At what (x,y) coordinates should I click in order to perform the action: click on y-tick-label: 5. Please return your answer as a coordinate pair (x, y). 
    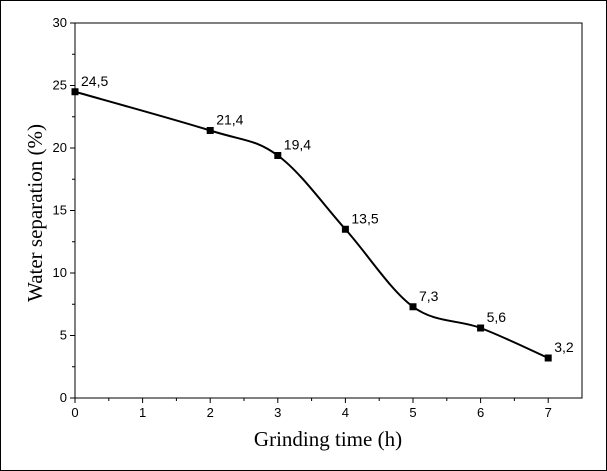
    Looking at the image, I should click on (63, 335).